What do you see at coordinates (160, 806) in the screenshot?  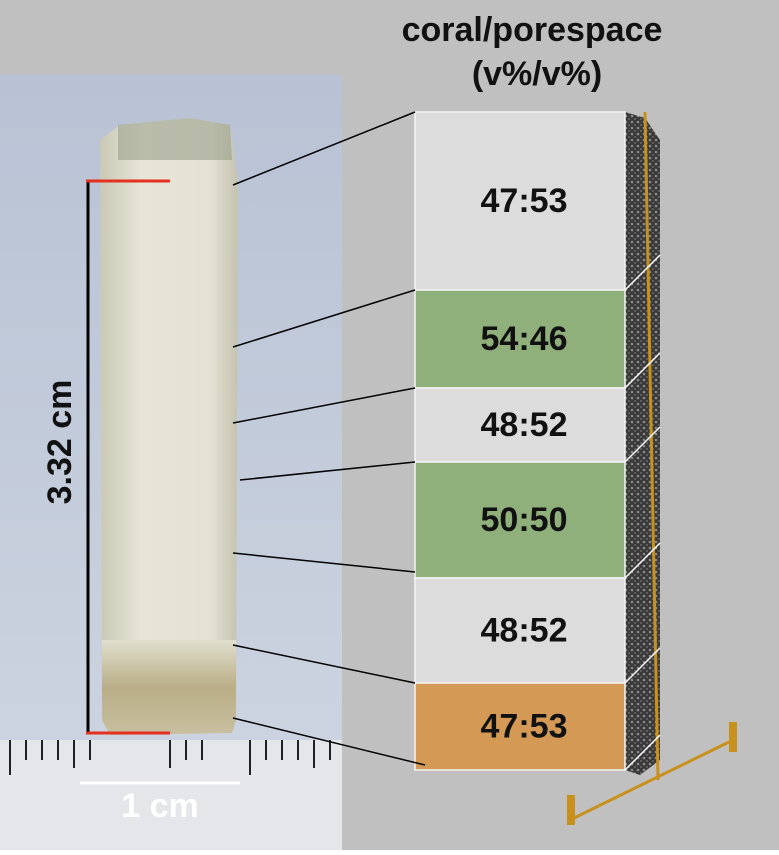 I see `scale-label: 1 cm` at bounding box center [160, 806].